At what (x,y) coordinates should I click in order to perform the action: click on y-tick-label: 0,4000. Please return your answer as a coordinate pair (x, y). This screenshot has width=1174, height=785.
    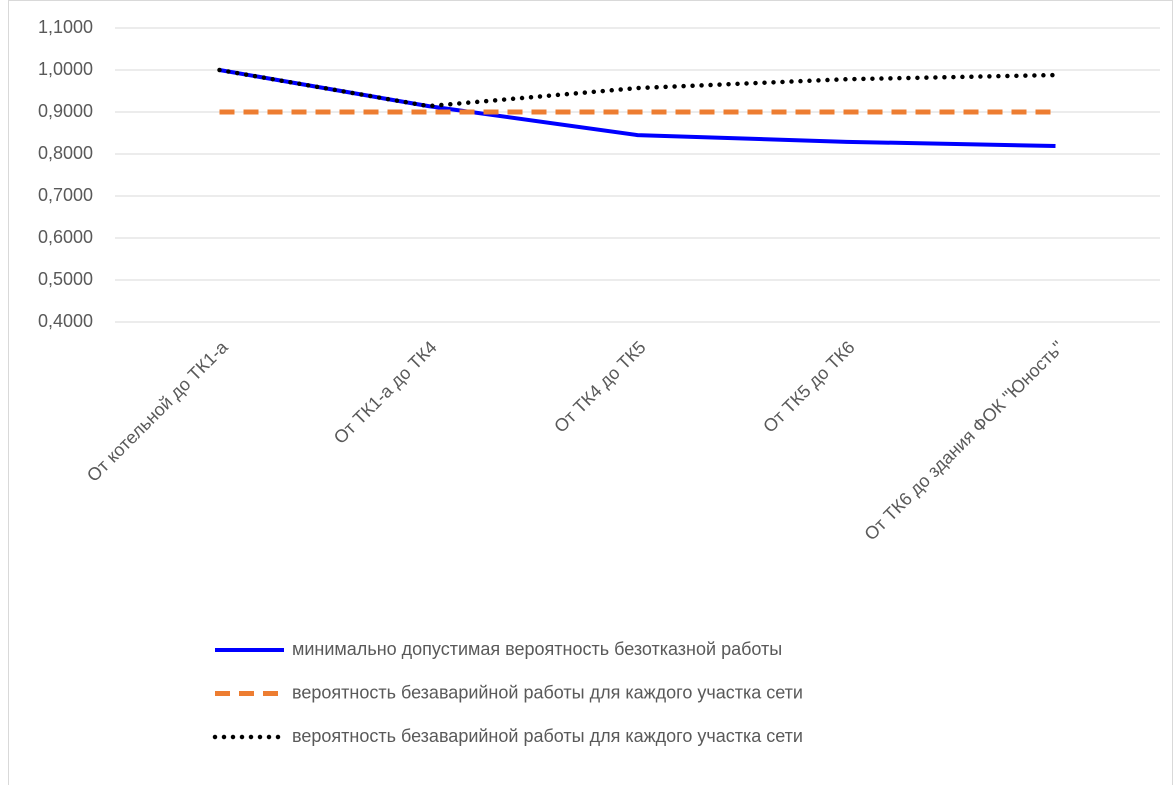
    Looking at the image, I should click on (65, 321).